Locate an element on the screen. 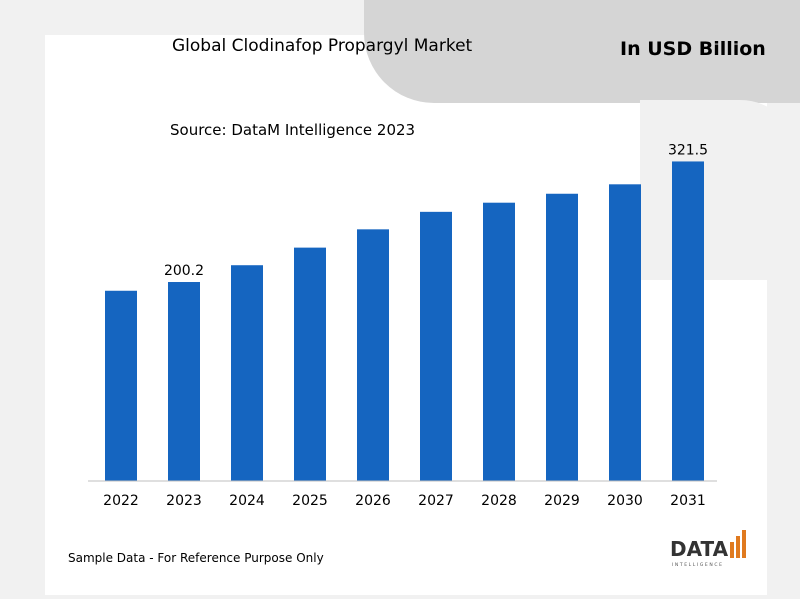 The height and width of the screenshot is (599, 800). bar-2023 is located at coordinates (184, 381).